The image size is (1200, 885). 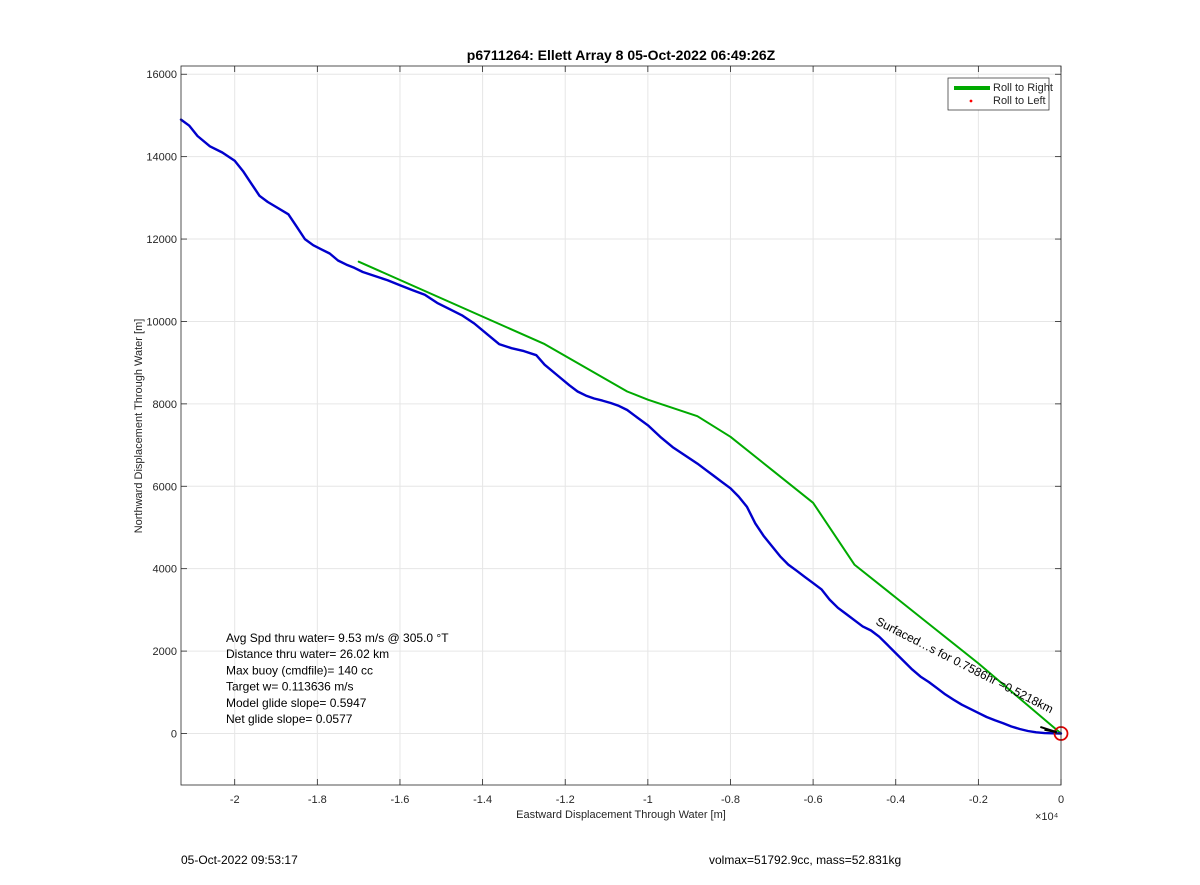 I want to click on y-tick-label: 12000, so click(x=161, y=240).